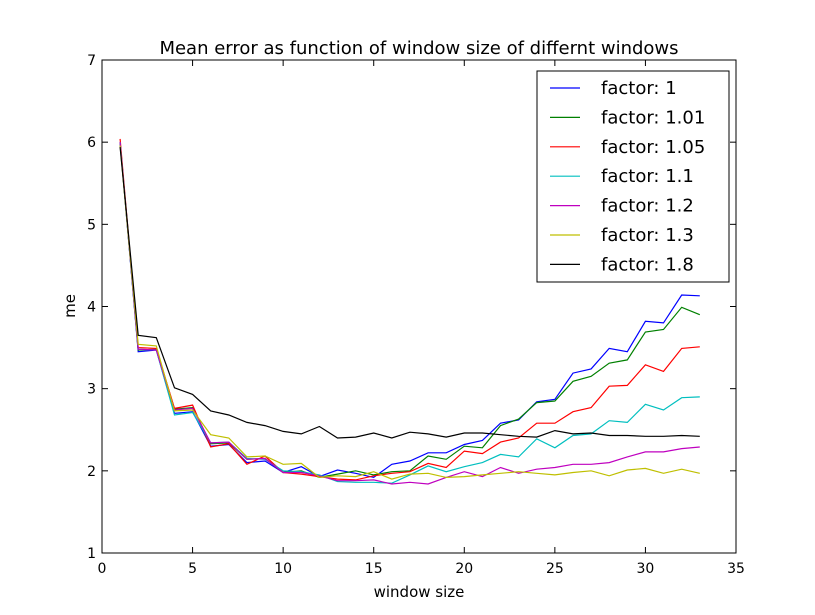 This screenshot has height=615, width=815. What do you see at coordinates (192, 569) in the screenshot?
I see `x-tick-label: 5` at bounding box center [192, 569].